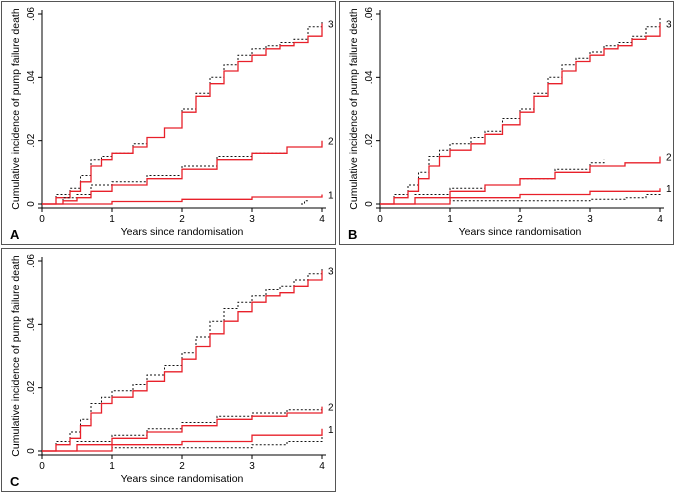 This screenshot has width=676, height=495. Describe the element at coordinates (15, 234) in the screenshot. I see `panel-label: A` at that location.